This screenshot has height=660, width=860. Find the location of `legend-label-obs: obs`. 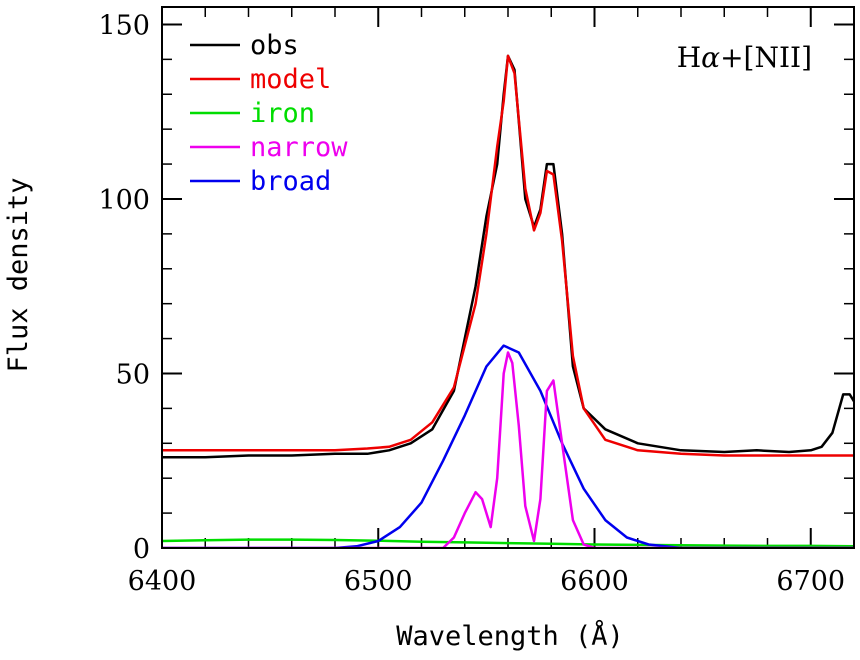

legend-label-obs: obs is located at coordinates (274, 45).